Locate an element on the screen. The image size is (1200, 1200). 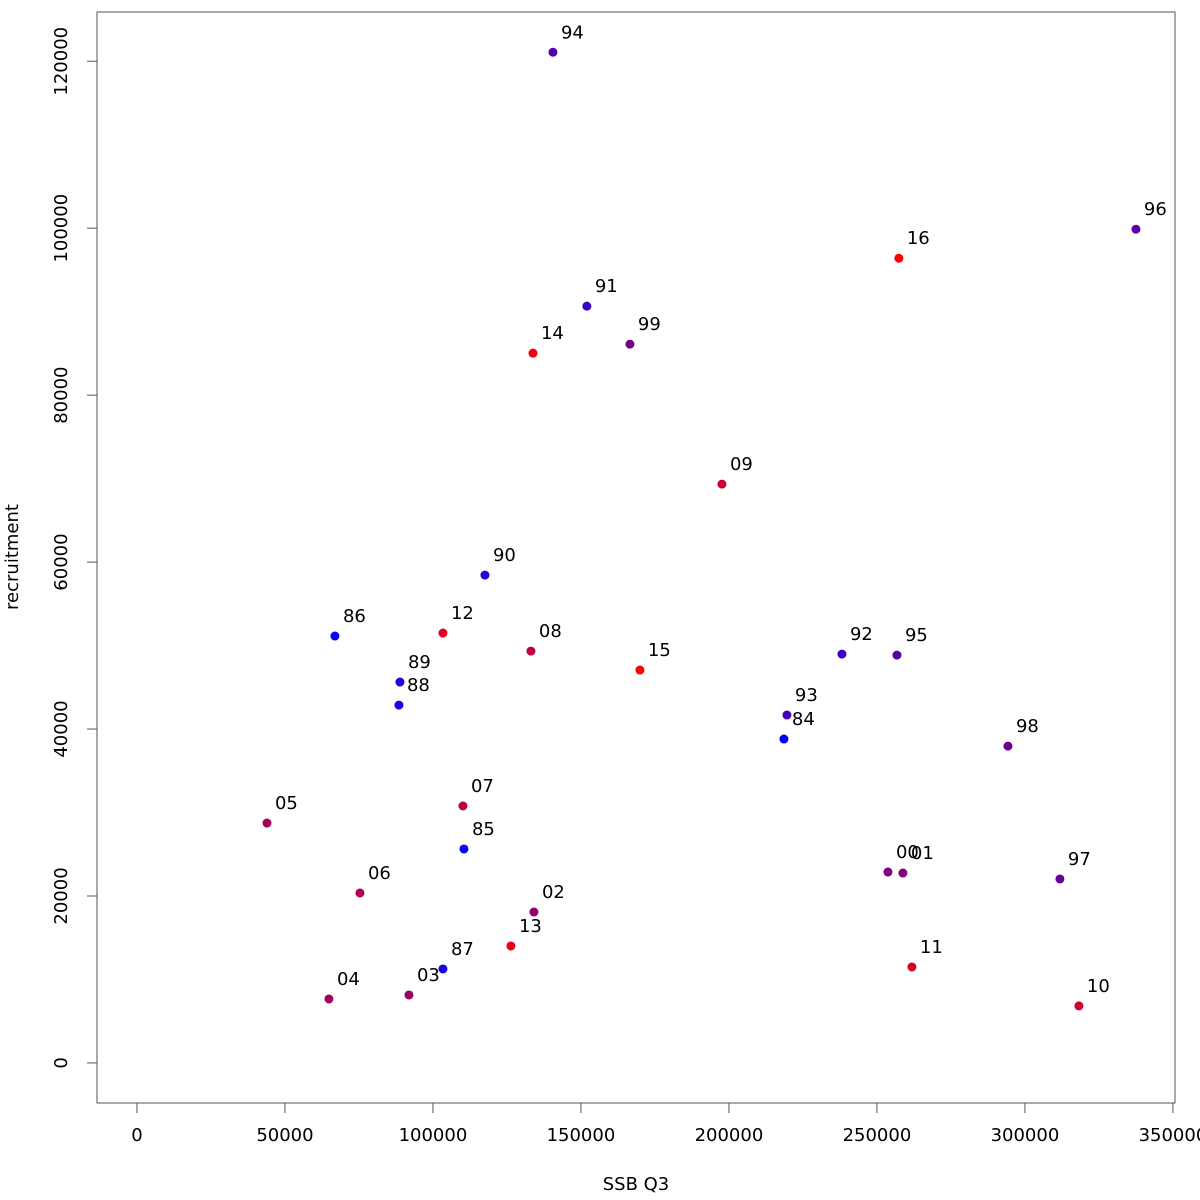
x-tick-label: 150000 is located at coordinates (581, 1135).